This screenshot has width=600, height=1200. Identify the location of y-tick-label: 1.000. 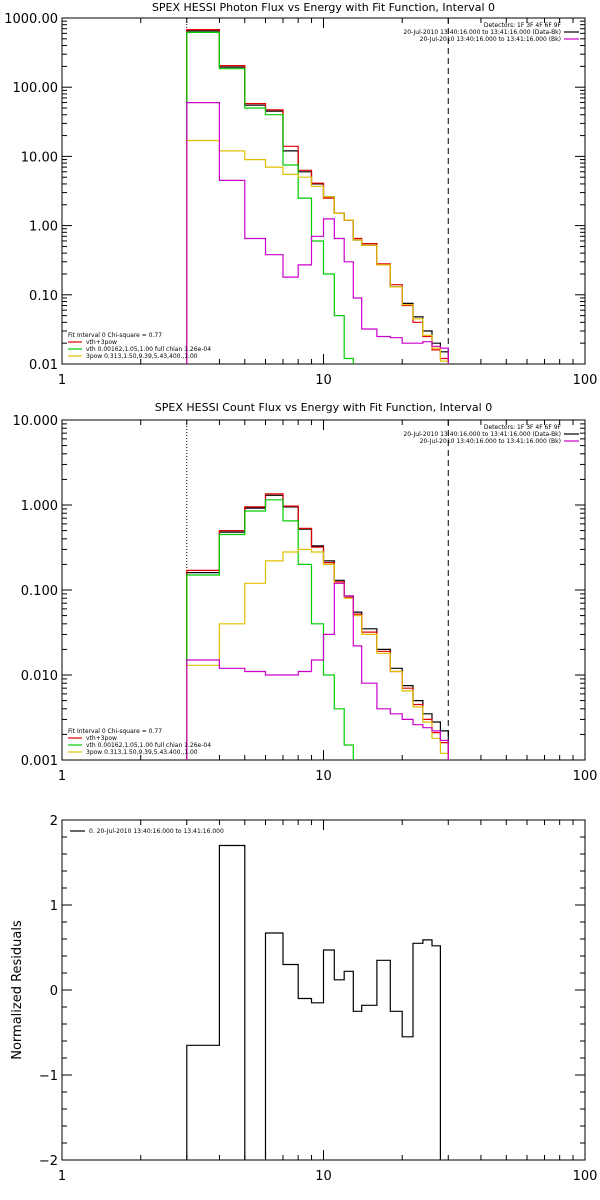
(39, 506).